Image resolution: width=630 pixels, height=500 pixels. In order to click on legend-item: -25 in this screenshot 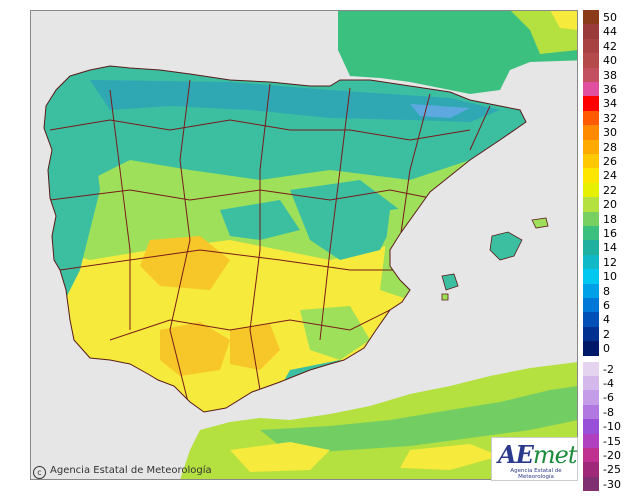, I will do `click(606, 470)`.